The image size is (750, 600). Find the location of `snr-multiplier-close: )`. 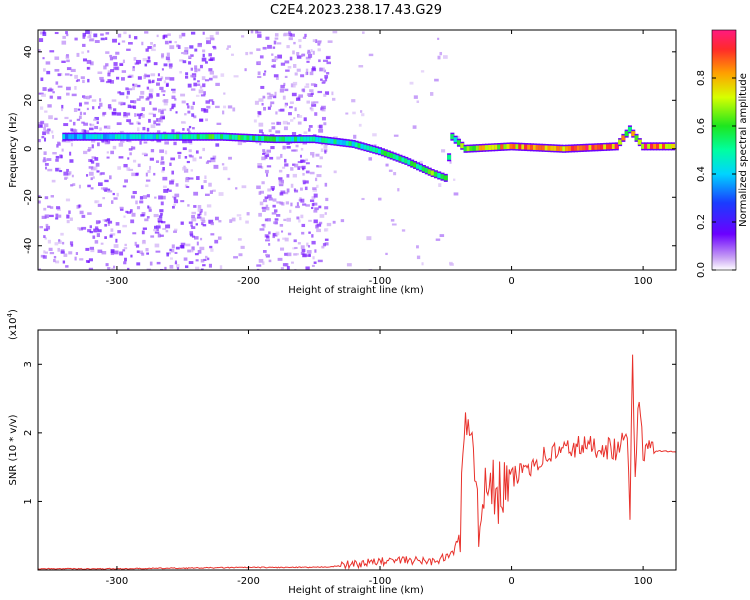

snr-multiplier-close: ) is located at coordinates (13, 311).